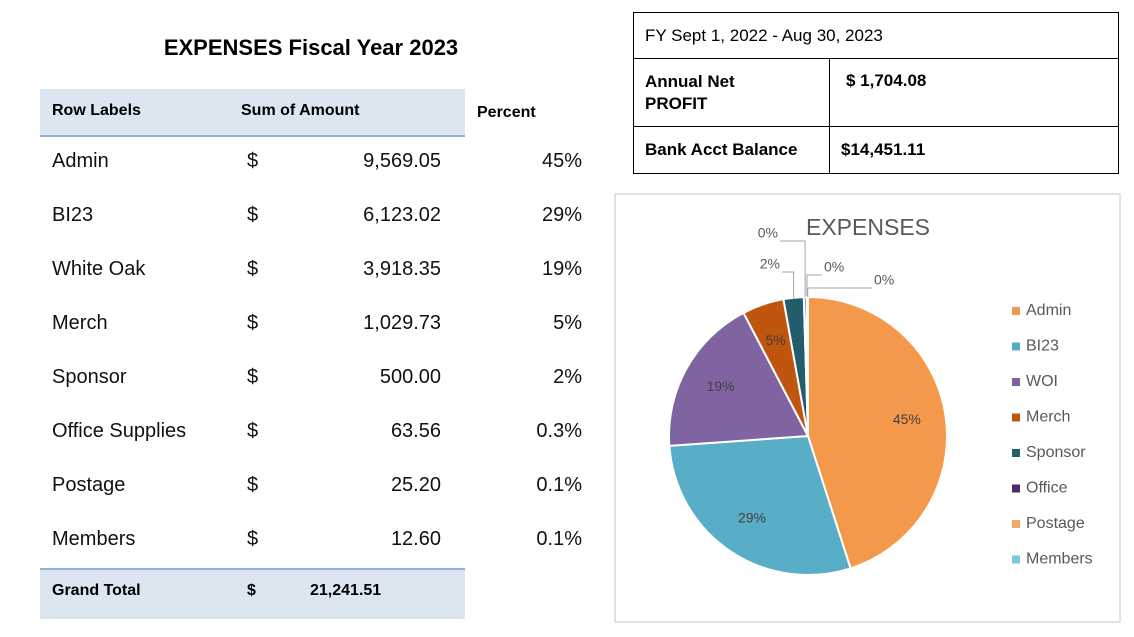  I want to click on row-label: Admin, so click(80, 161).